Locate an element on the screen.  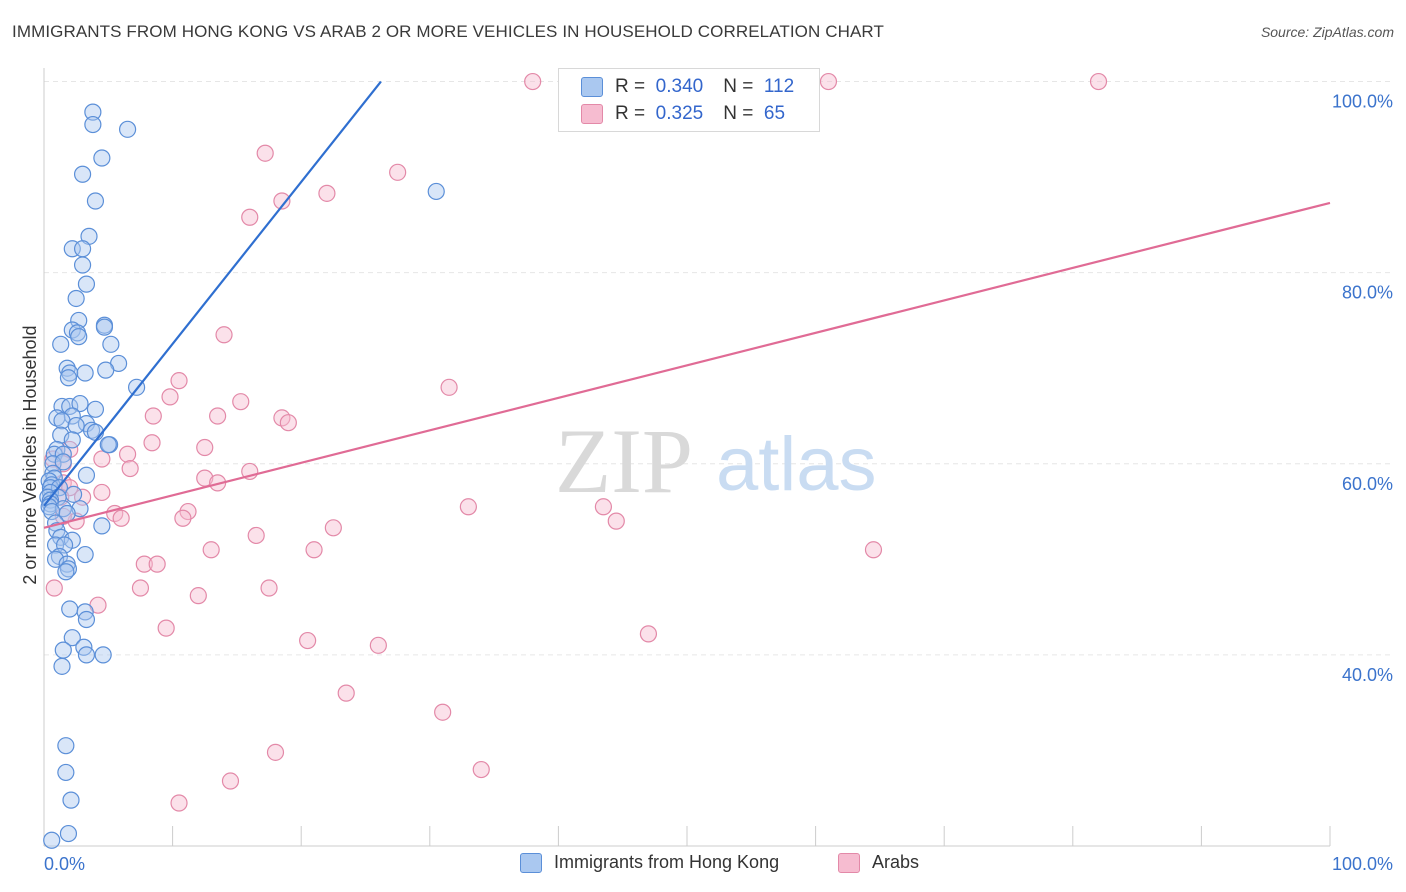
bottom-legend-swatch-pink is located at coordinates (849, 862).